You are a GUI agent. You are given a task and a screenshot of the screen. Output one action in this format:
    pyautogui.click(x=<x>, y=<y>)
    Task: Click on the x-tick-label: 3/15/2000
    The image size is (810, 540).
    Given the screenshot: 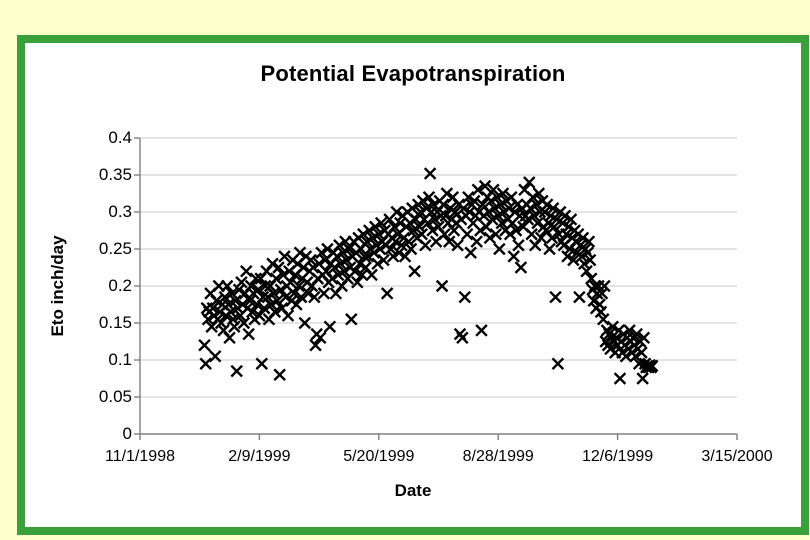 What is the action you would take?
    pyautogui.click(x=737, y=456)
    